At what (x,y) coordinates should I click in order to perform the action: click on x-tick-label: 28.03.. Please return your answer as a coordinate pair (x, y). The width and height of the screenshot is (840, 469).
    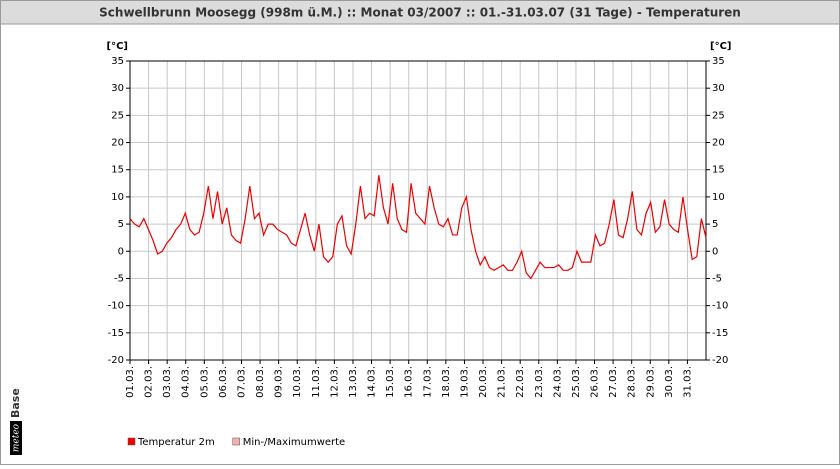
    Looking at the image, I should click on (632, 382).